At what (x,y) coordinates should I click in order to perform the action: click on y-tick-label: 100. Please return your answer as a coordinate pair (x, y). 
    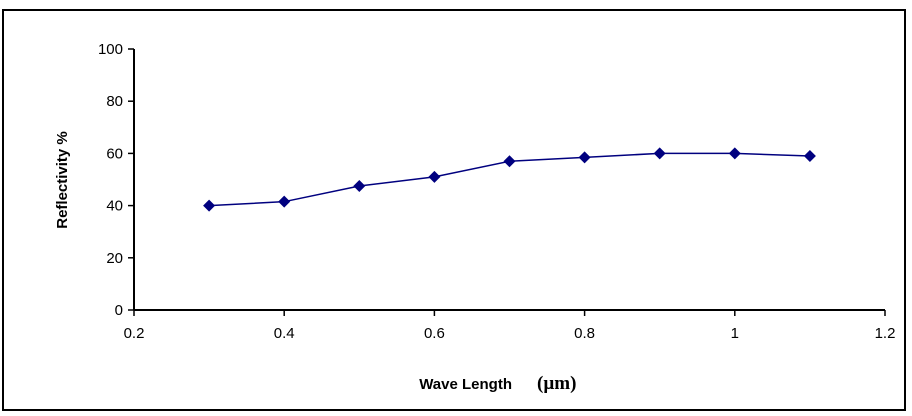
    Looking at the image, I should click on (110, 49).